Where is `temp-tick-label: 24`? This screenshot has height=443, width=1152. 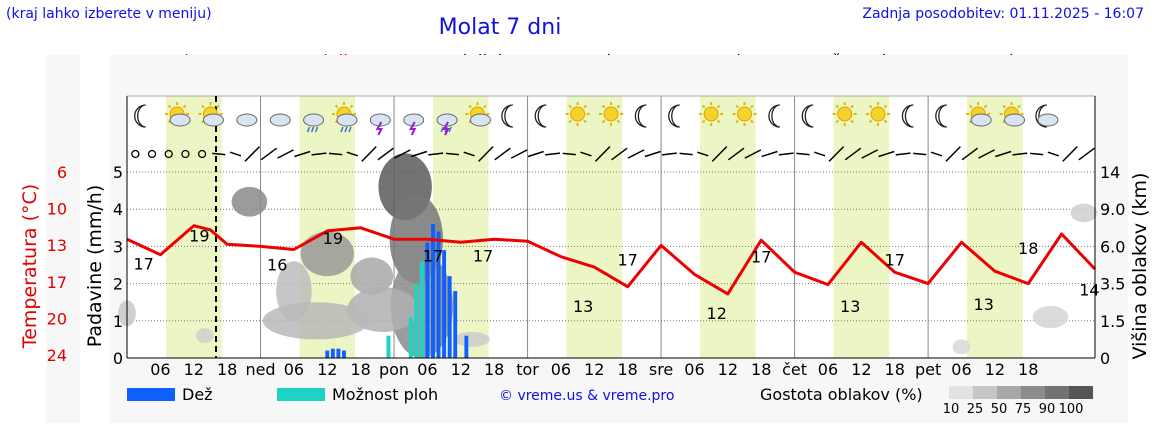
temp-tick-label: 24 is located at coordinates (57, 355).